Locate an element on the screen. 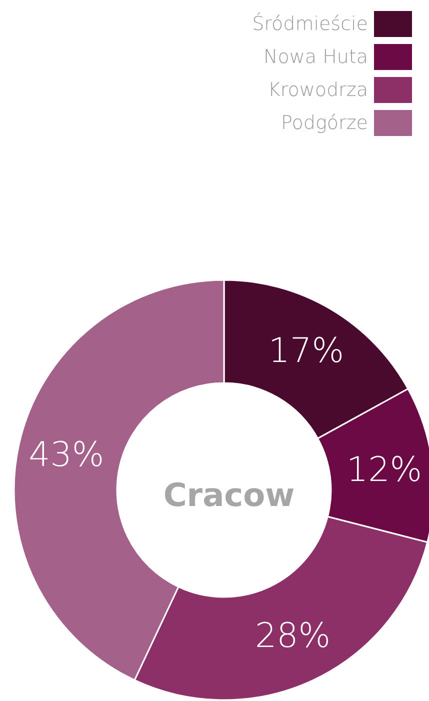  legend-label: Krowodrza is located at coordinates (318, 90).